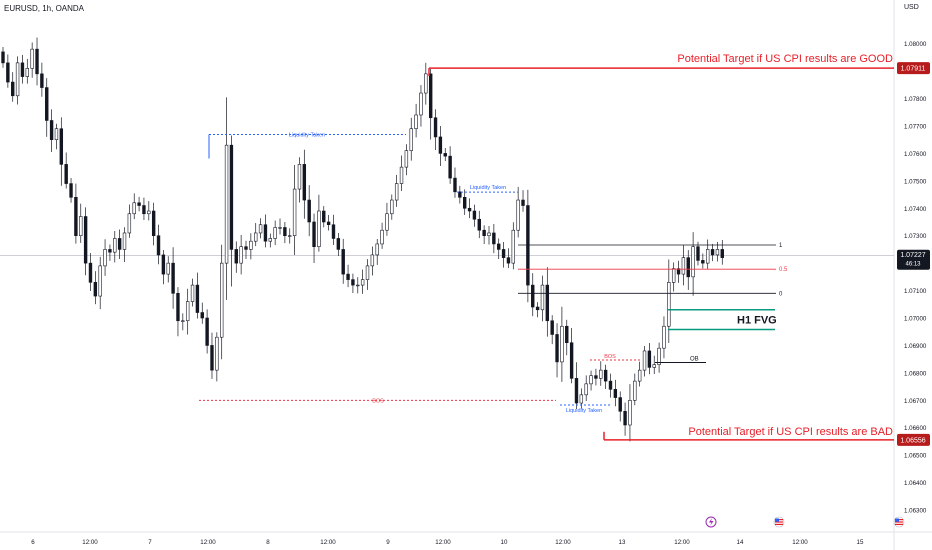 This screenshot has height=550, width=932. Describe the element at coordinates (783, 270) in the screenshot. I see `fib-half-label: 0.5` at that location.